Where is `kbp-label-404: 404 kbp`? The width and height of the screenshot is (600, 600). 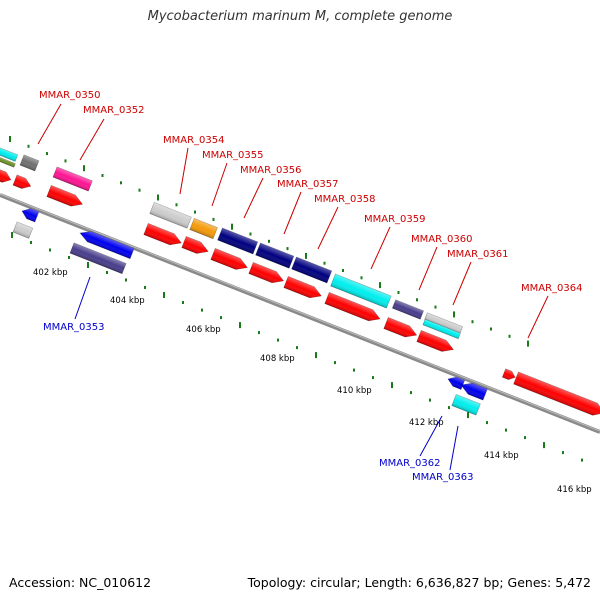 kbp-label-404: 404 kbp is located at coordinates (127, 301).